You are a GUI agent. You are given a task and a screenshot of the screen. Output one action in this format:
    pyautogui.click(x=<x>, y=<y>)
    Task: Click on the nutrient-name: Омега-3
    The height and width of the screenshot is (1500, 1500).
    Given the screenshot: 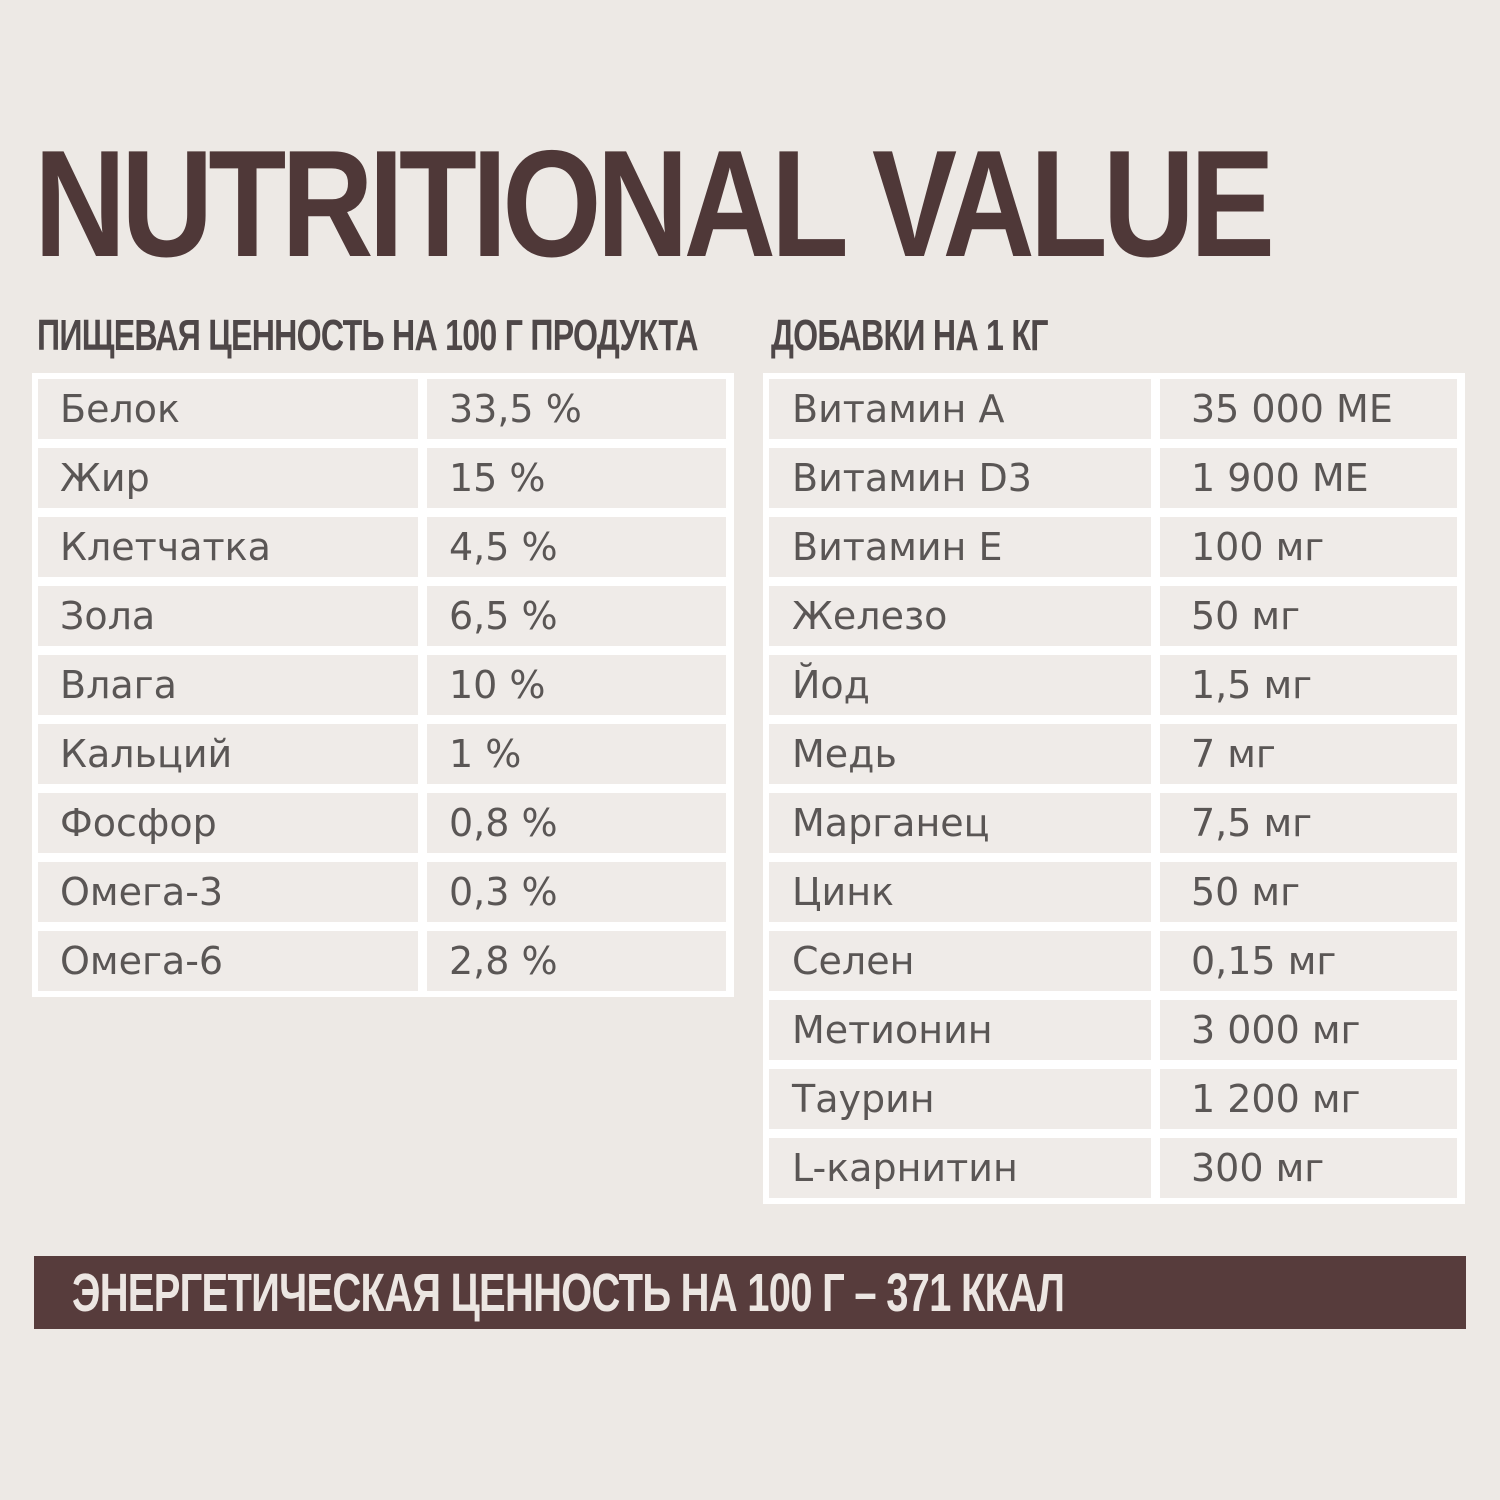 What is the action you would take?
    pyautogui.click(x=228, y=892)
    